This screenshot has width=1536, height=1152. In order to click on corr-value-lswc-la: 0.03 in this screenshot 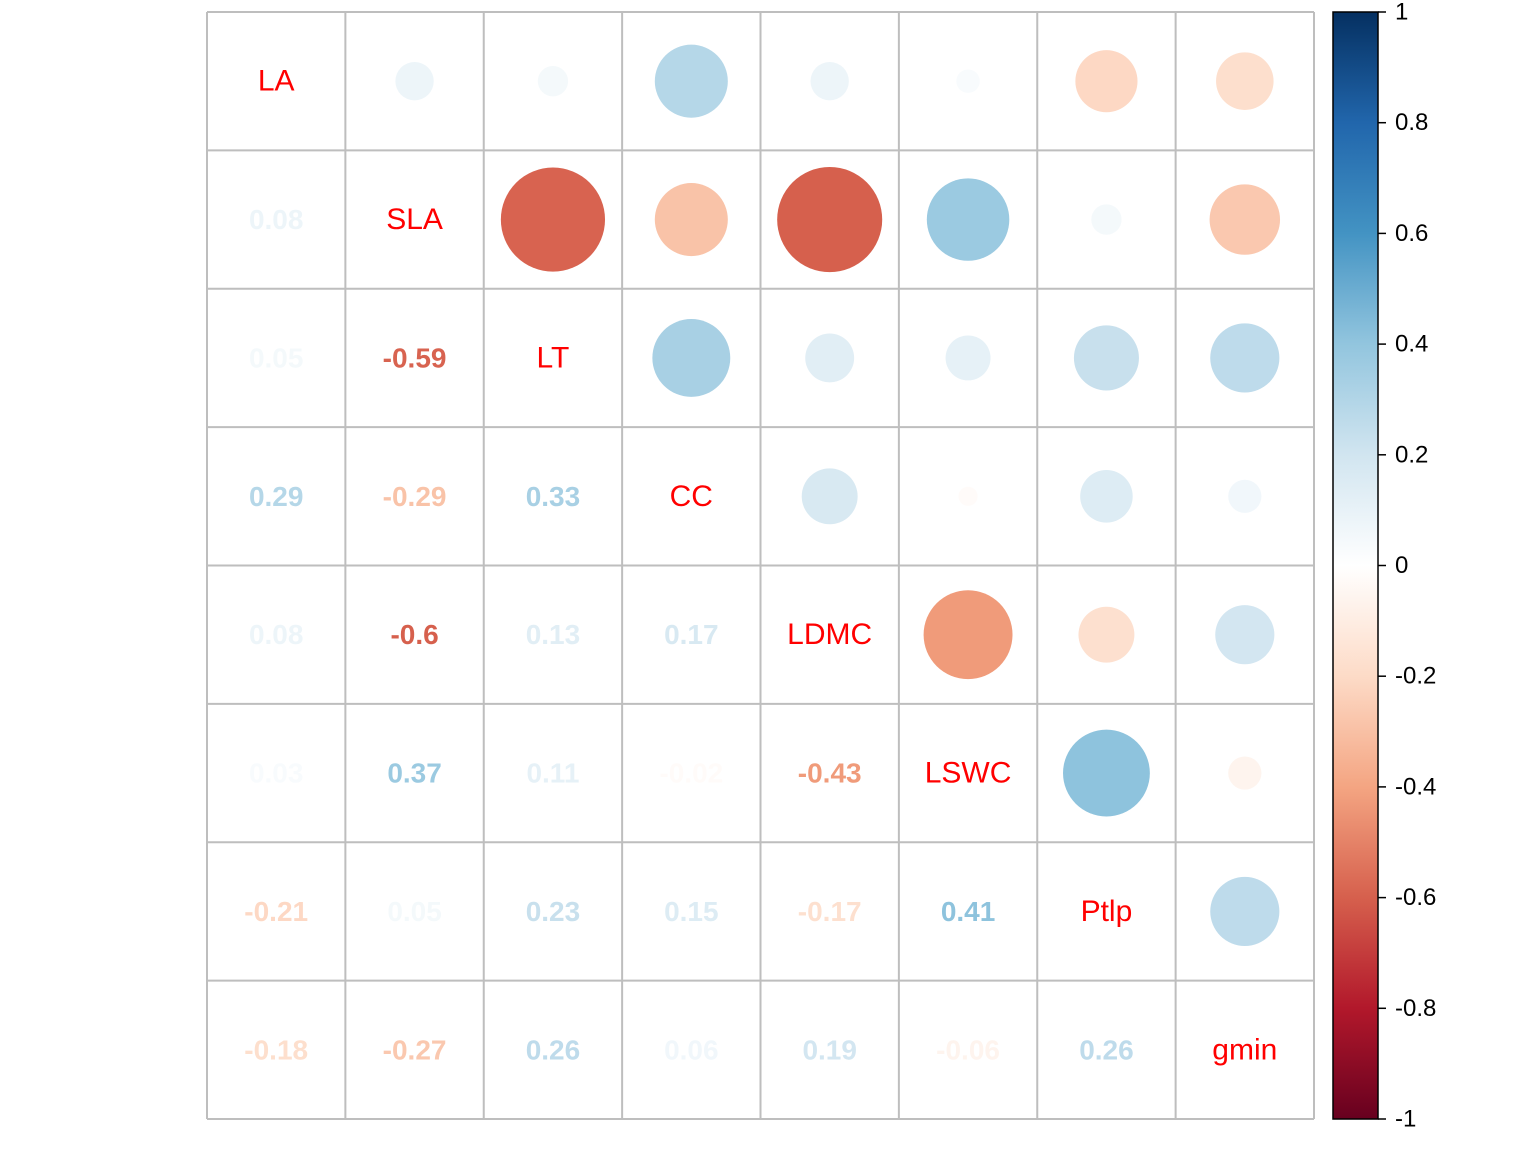, I will do `click(276, 773)`.